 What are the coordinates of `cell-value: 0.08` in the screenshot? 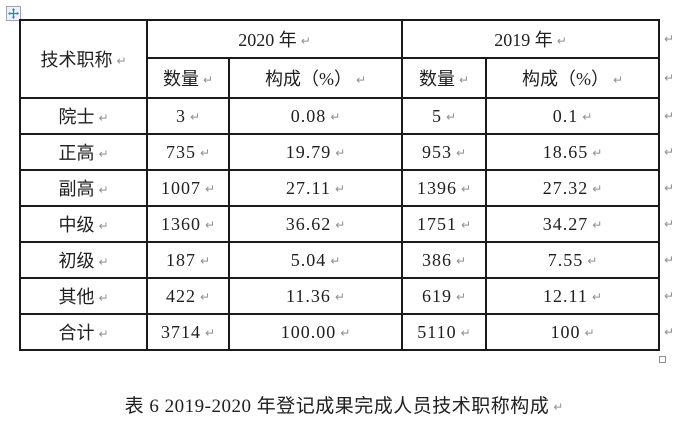 It's located at (308, 115).